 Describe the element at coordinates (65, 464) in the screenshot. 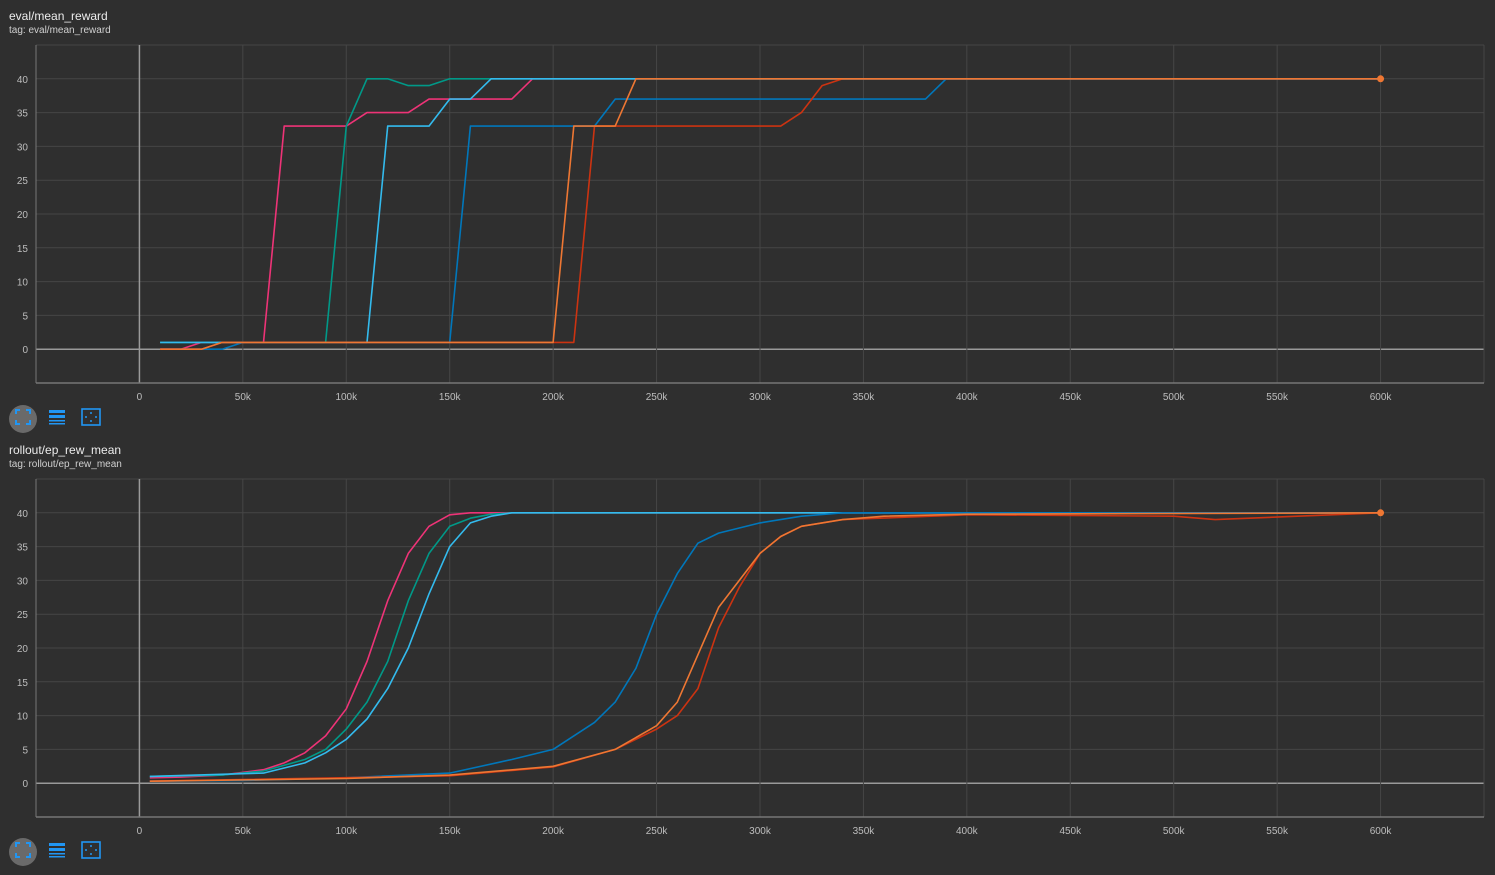

I see `chart-tag: tag: rollout/ep_rew_mean` at that location.